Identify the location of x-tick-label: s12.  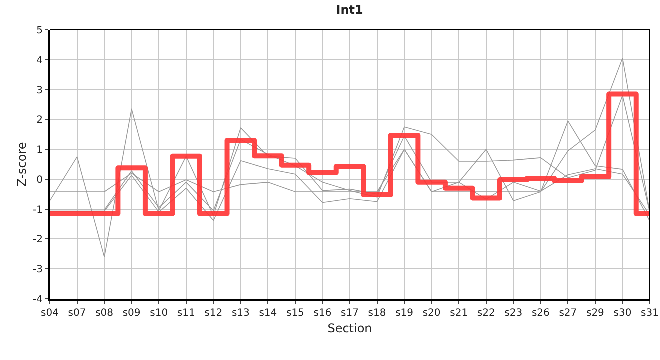
(213, 313).